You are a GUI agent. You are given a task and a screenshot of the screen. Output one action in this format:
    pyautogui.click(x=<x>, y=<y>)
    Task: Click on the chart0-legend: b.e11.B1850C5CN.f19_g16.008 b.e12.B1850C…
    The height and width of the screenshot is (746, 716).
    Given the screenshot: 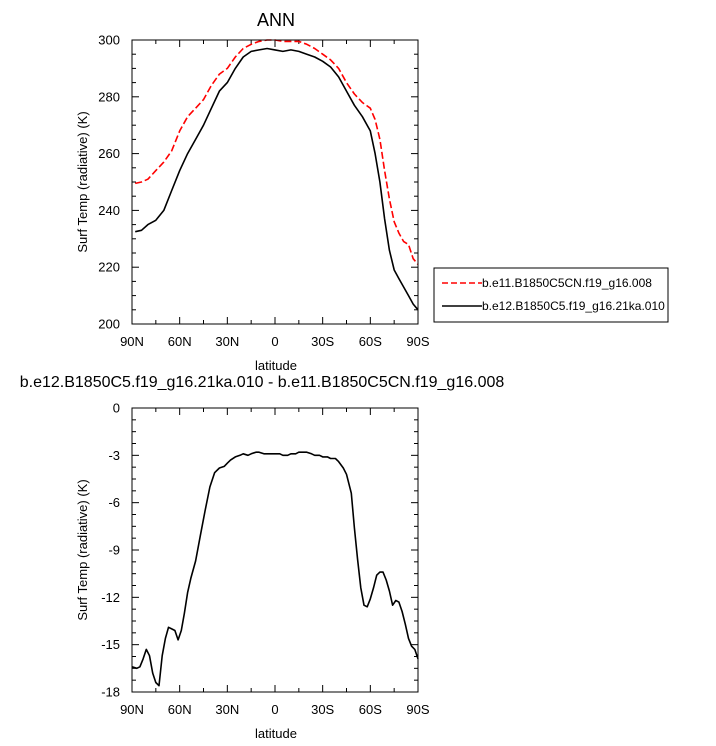 What is the action you would take?
    pyautogui.click(x=551, y=295)
    